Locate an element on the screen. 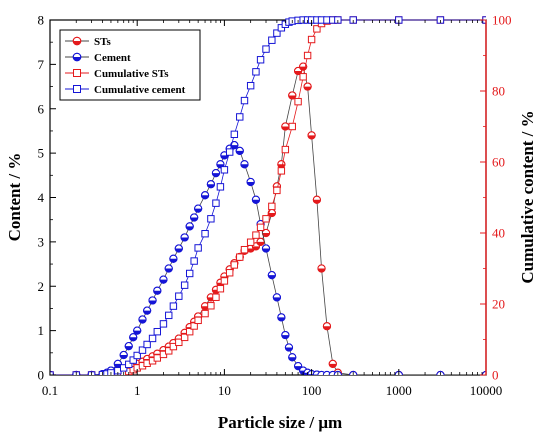  legend-marker is located at coordinates (77, 41).